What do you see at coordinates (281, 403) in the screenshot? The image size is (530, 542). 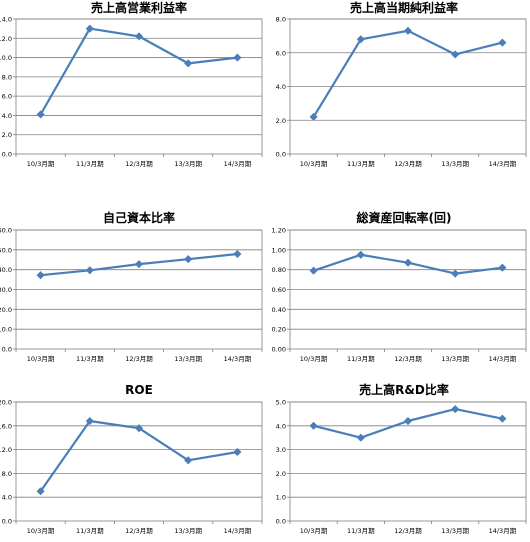 I see `y-tick-label: 5.0` at bounding box center [281, 403].